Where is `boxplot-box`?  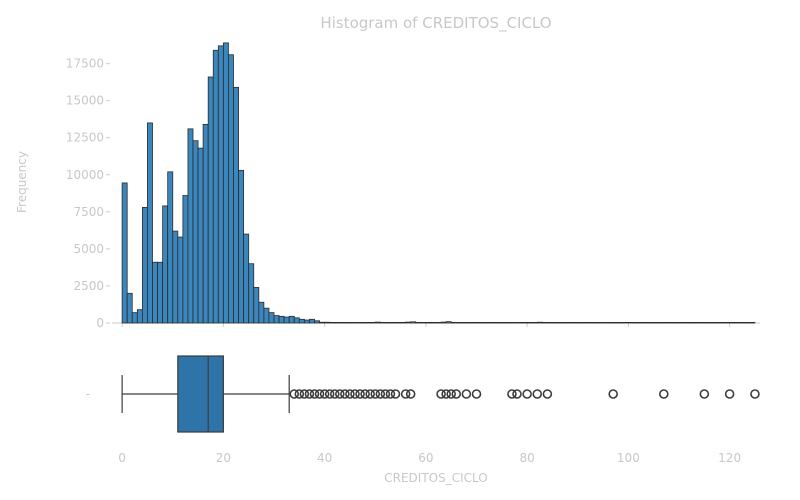
boxplot-box is located at coordinates (200, 394).